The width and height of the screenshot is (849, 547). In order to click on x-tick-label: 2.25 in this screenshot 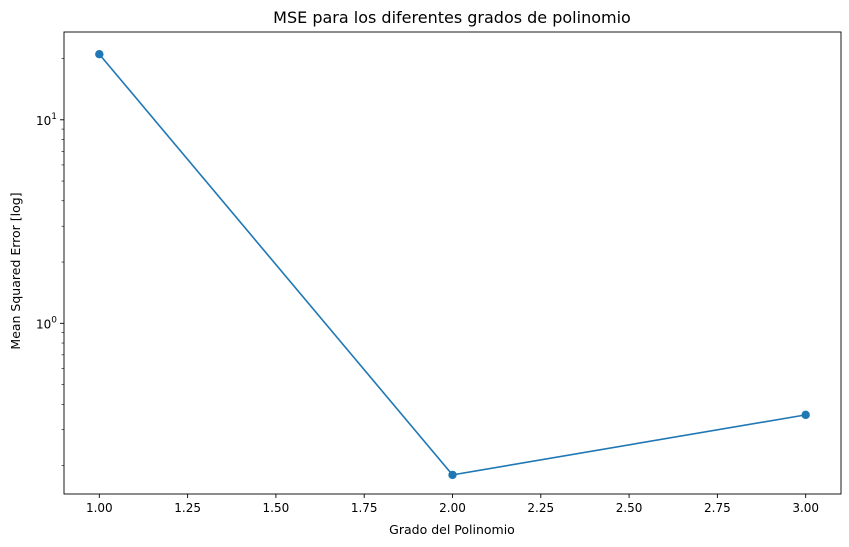, I will do `click(540, 508)`.